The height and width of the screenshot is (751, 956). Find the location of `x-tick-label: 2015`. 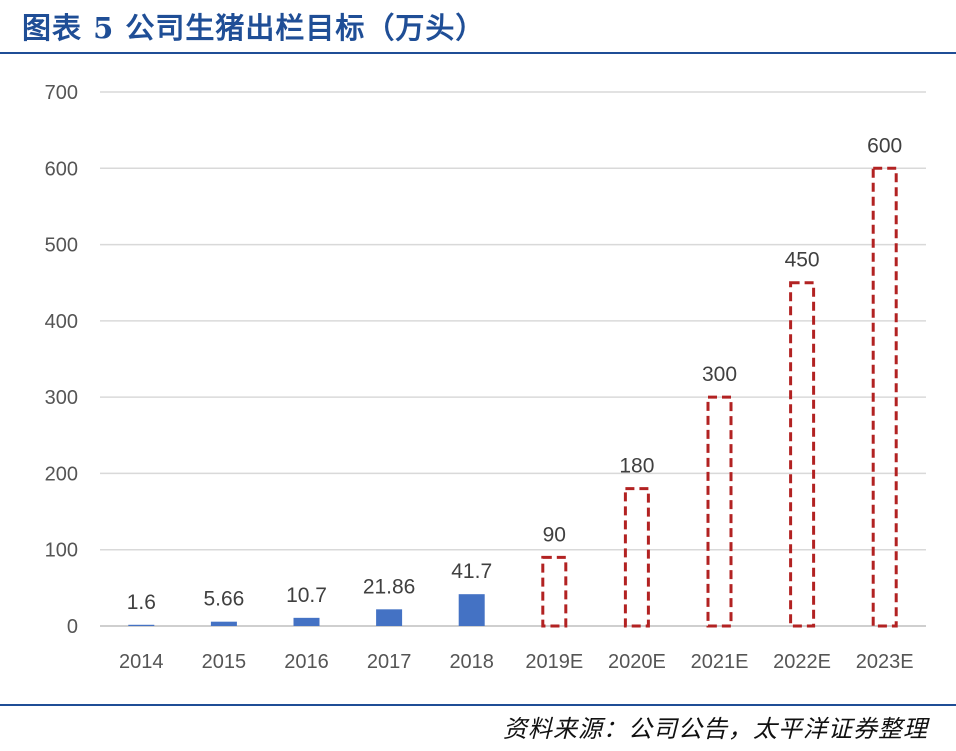

x-tick-label: 2015 is located at coordinates (224, 662).